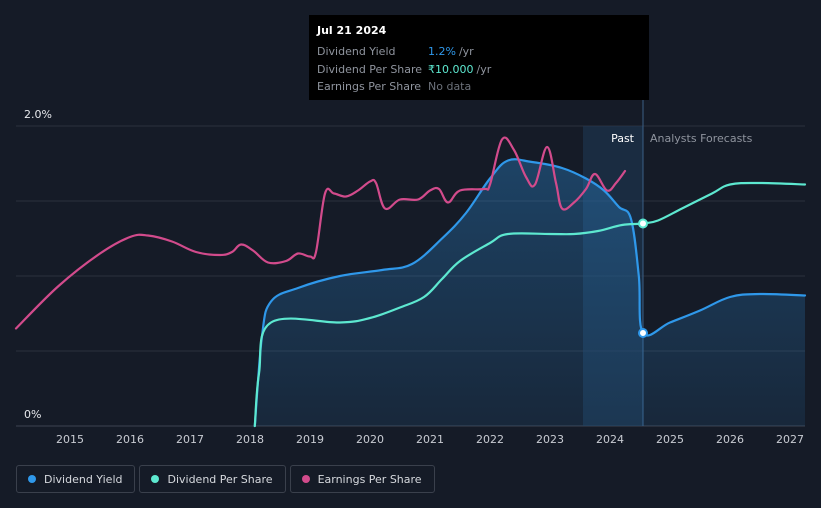 This screenshot has width=821, height=508. What do you see at coordinates (70, 439) in the screenshot?
I see `x-tick-label: 2015` at bounding box center [70, 439].